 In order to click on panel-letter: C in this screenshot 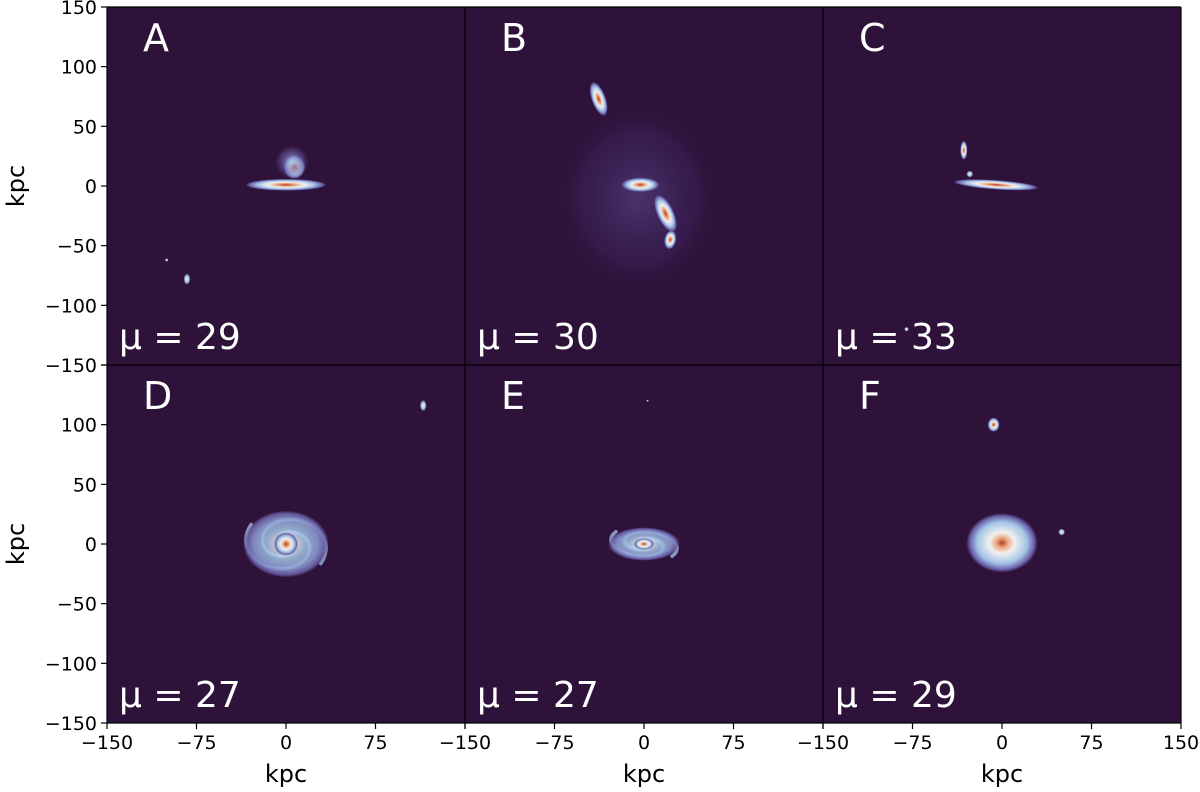, I will do `click(872, 38)`.